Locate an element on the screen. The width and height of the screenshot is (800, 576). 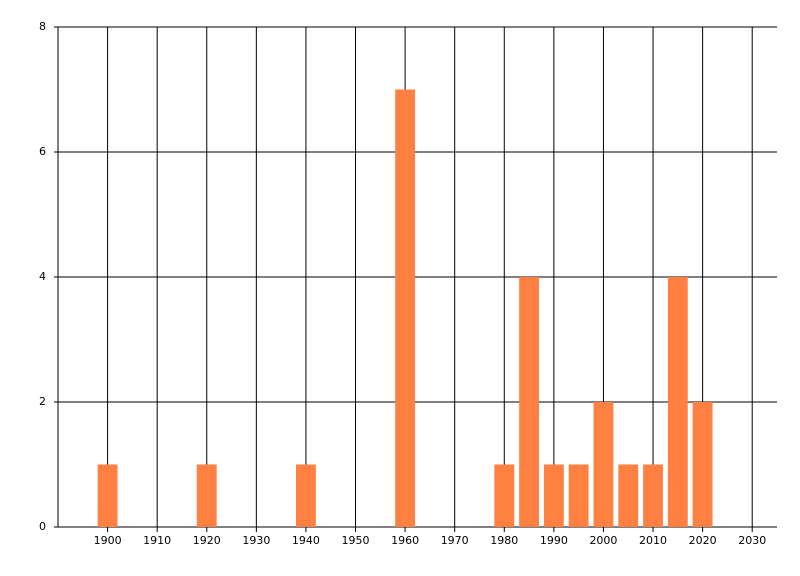
y-tick-label: 4 is located at coordinates (42, 276).